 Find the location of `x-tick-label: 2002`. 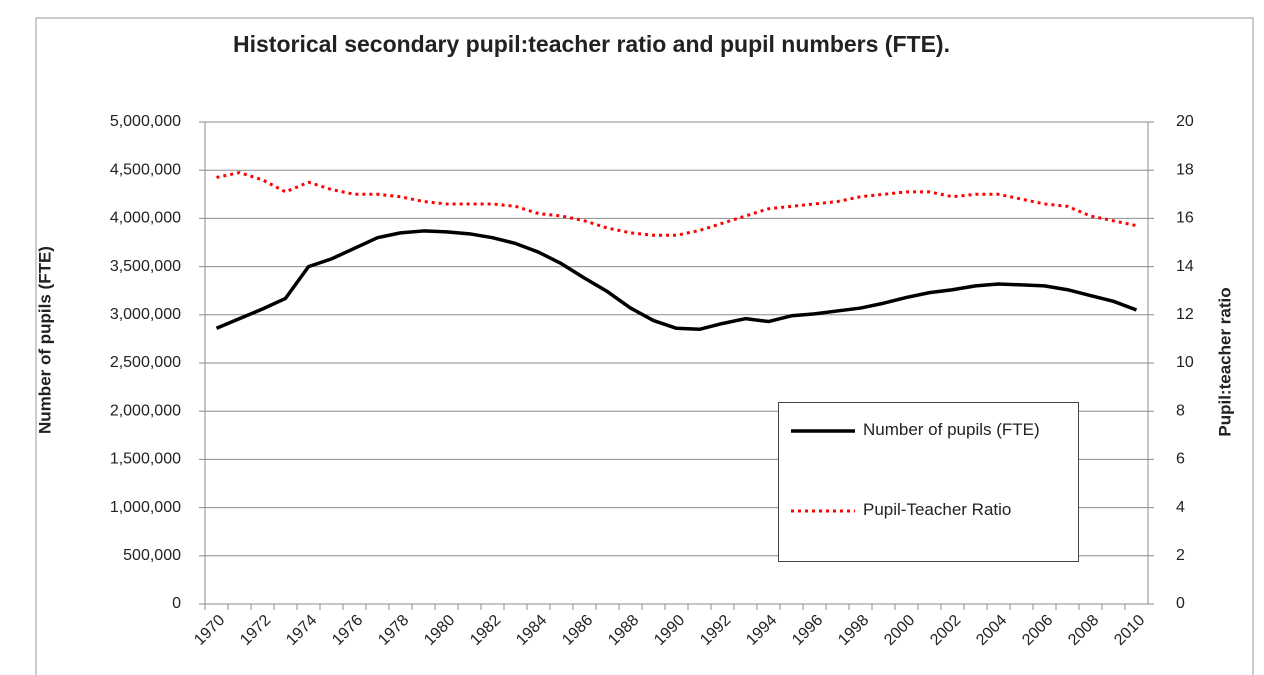

x-tick-label: 2002 is located at coordinates (945, 630).